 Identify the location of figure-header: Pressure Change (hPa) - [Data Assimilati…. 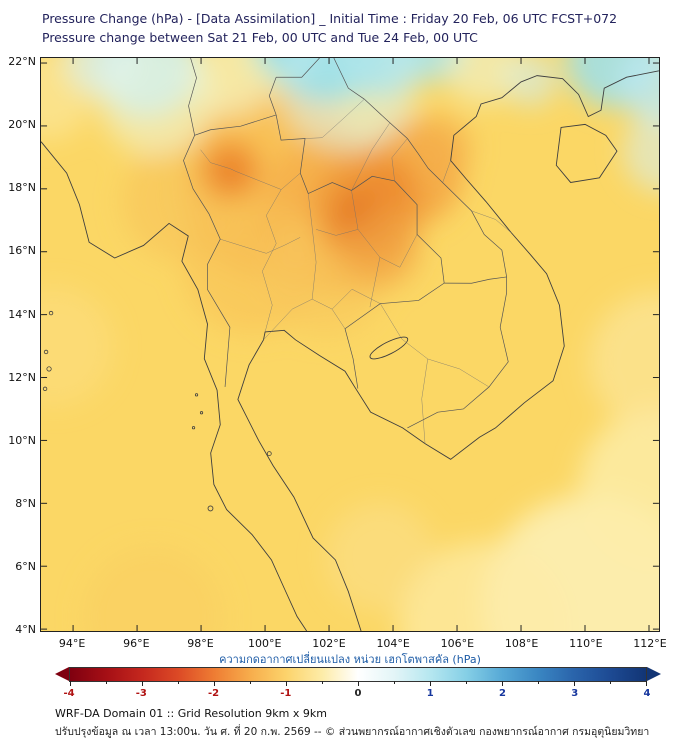
(329, 28).